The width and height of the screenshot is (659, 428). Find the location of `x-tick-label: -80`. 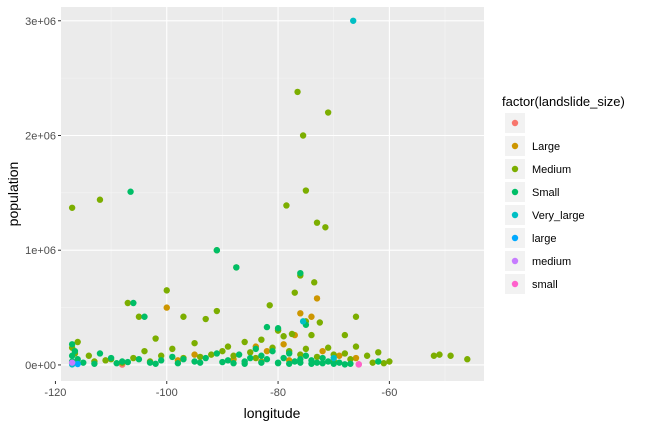

x-tick-label: -80 is located at coordinates (278, 393).